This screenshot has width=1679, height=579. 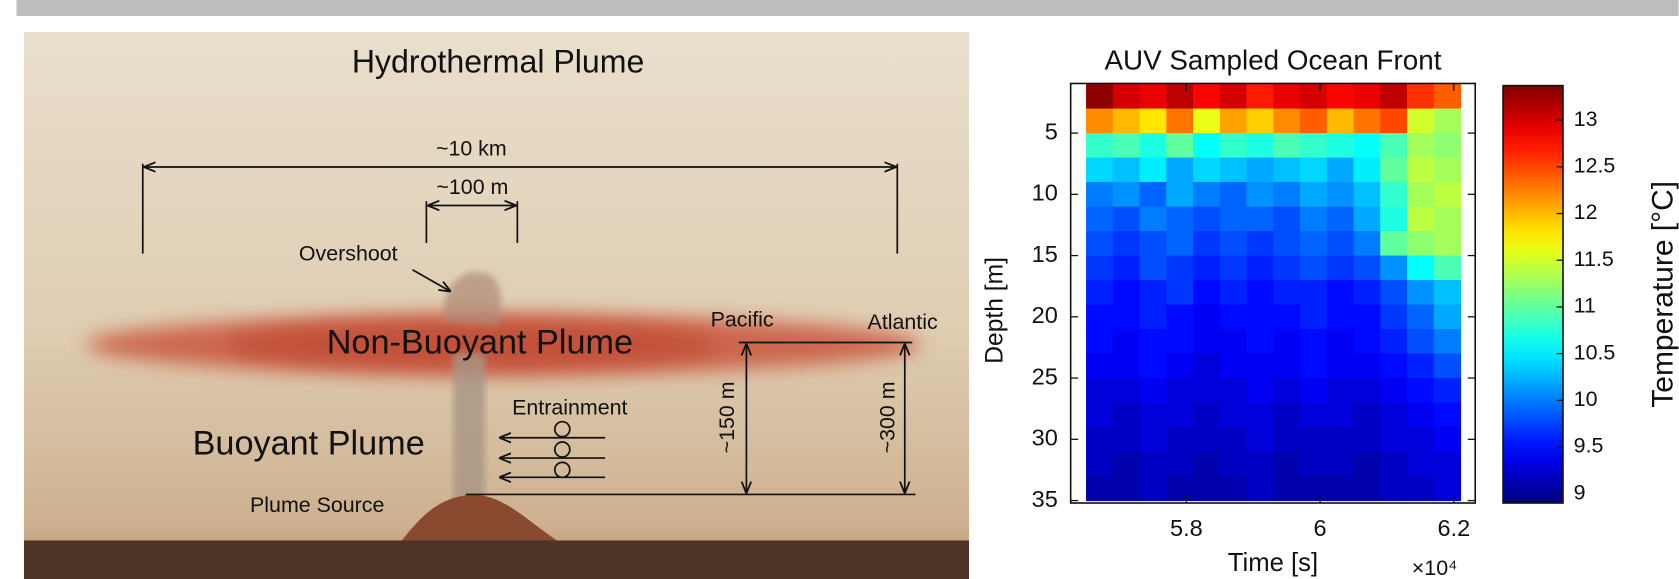 I want to click on label: ~300 m, so click(x=887, y=417).